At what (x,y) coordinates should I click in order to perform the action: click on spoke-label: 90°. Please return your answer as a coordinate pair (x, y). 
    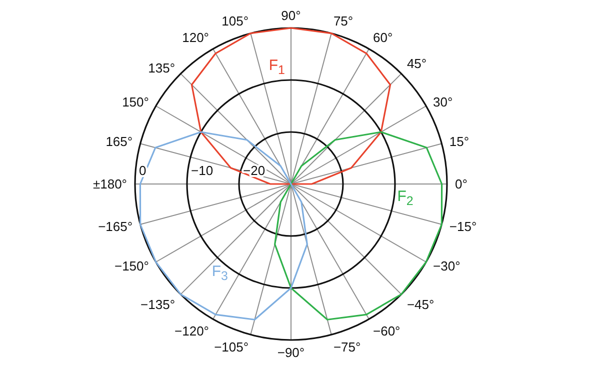
    Looking at the image, I should click on (291, 15).